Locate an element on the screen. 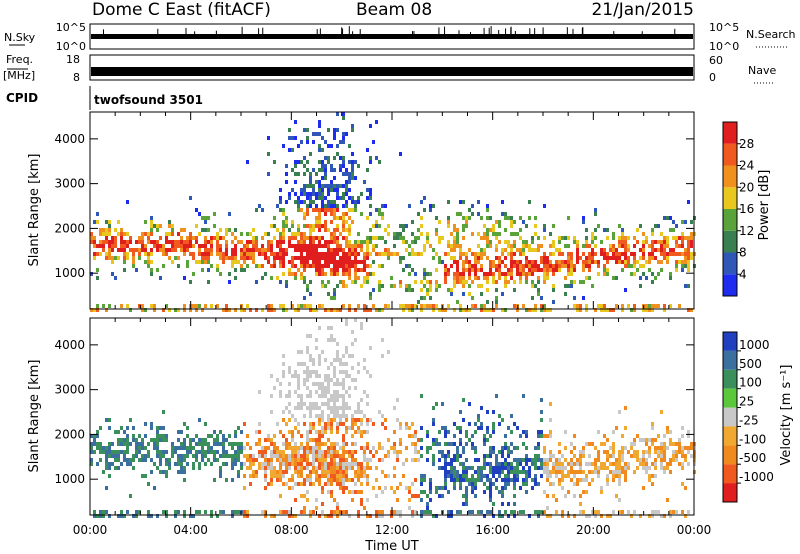 This screenshot has height=554, width=800. x-tick-label: 16:00 is located at coordinates (492, 530).